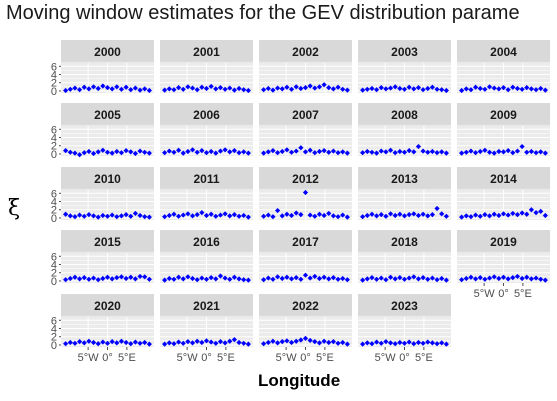  Describe the element at coordinates (404, 242) in the screenshot. I see `facet-strip-label: 2018` at that location.